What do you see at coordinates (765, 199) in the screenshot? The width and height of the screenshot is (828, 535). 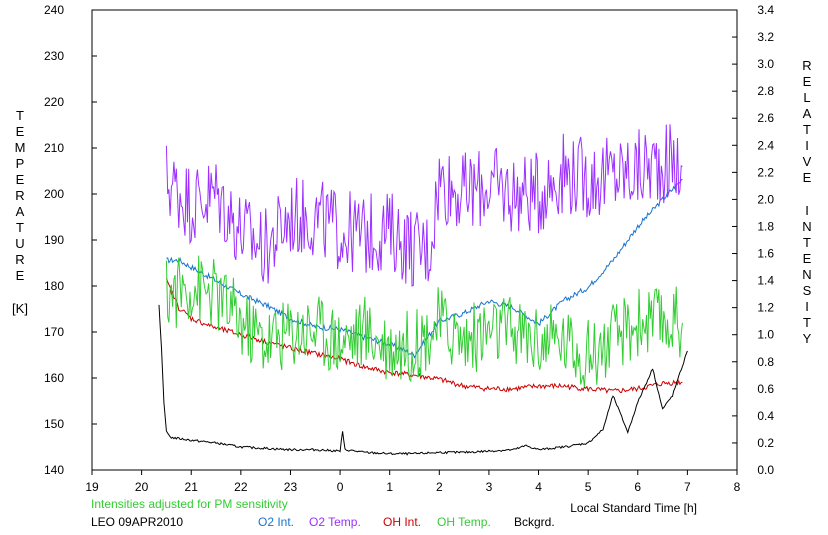 I see `right-tick-label: 2.0` at bounding box center [765, 199].